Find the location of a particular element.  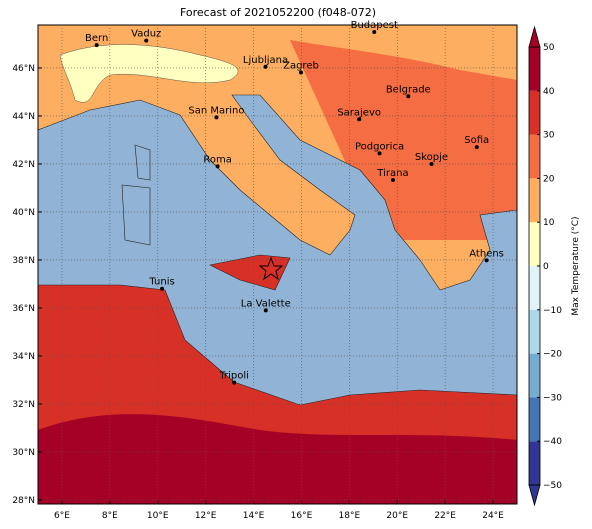

colorbar-tick-label: −50 is located at coordinates (552, 486).